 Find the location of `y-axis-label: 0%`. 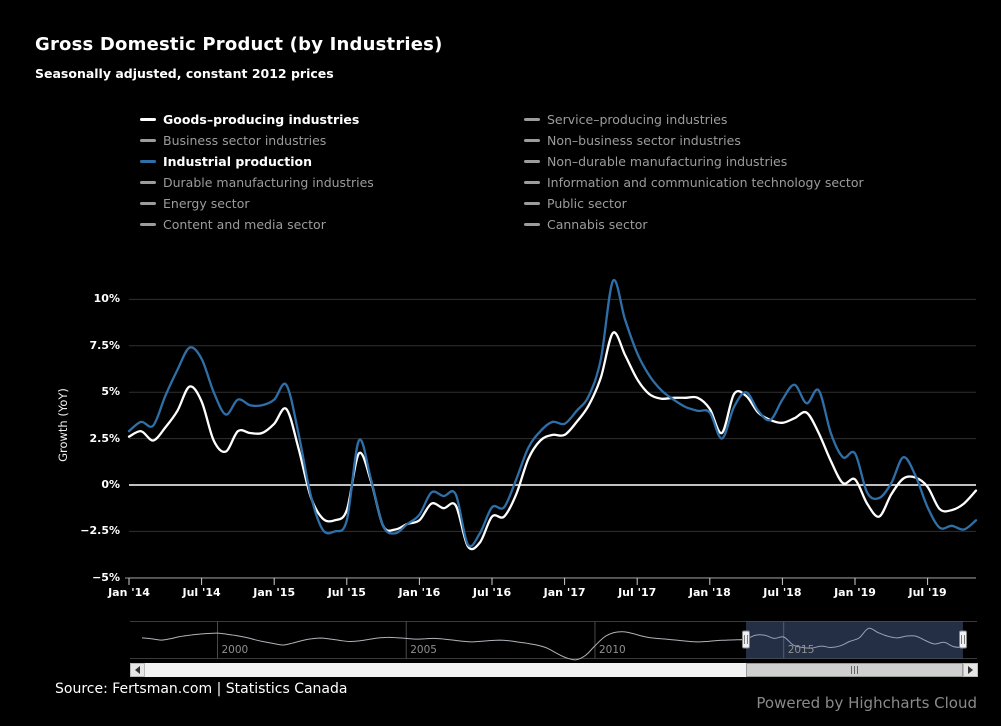

y-axis-label: 0% is located at coordinates (110, 484).